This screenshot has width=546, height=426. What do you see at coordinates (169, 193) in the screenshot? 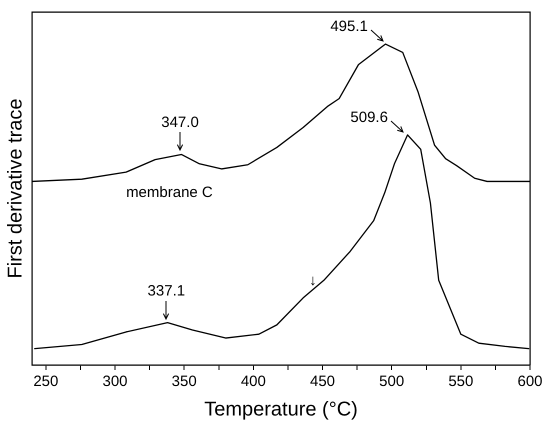
I see `series-label: membrane C` at bounding box center [169, 193].